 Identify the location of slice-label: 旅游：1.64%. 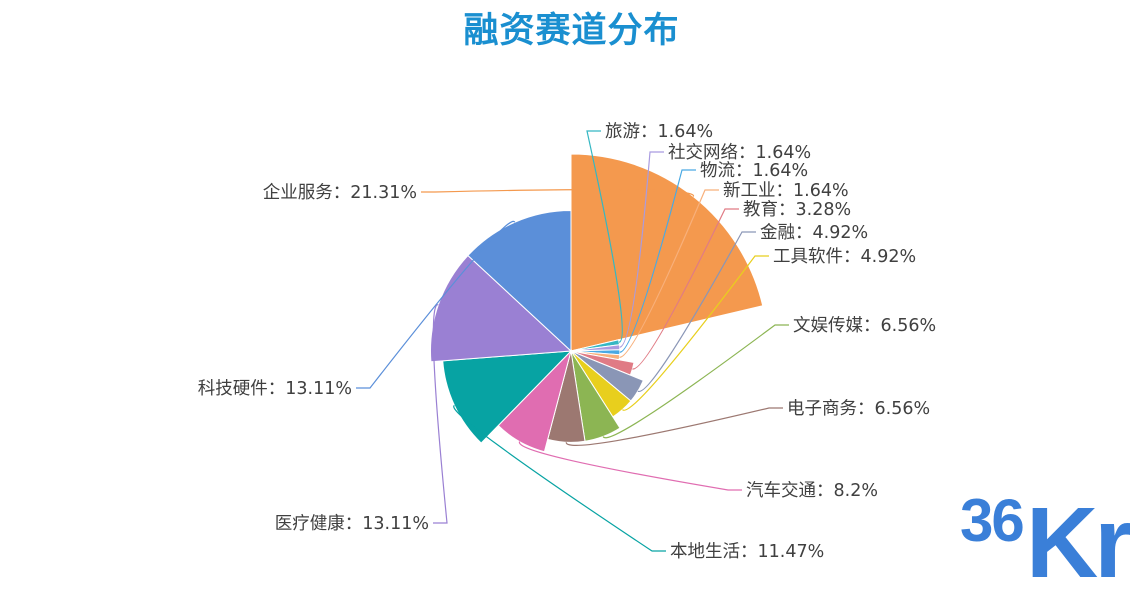
(659, 132).